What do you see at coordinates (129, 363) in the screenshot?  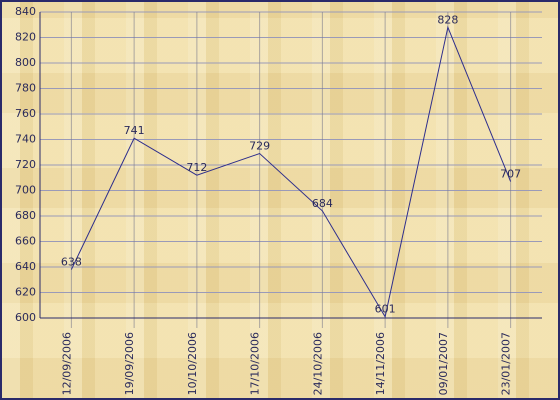 I see `x-tick-label: 19/09/2006` at bounding box center [129, 363].